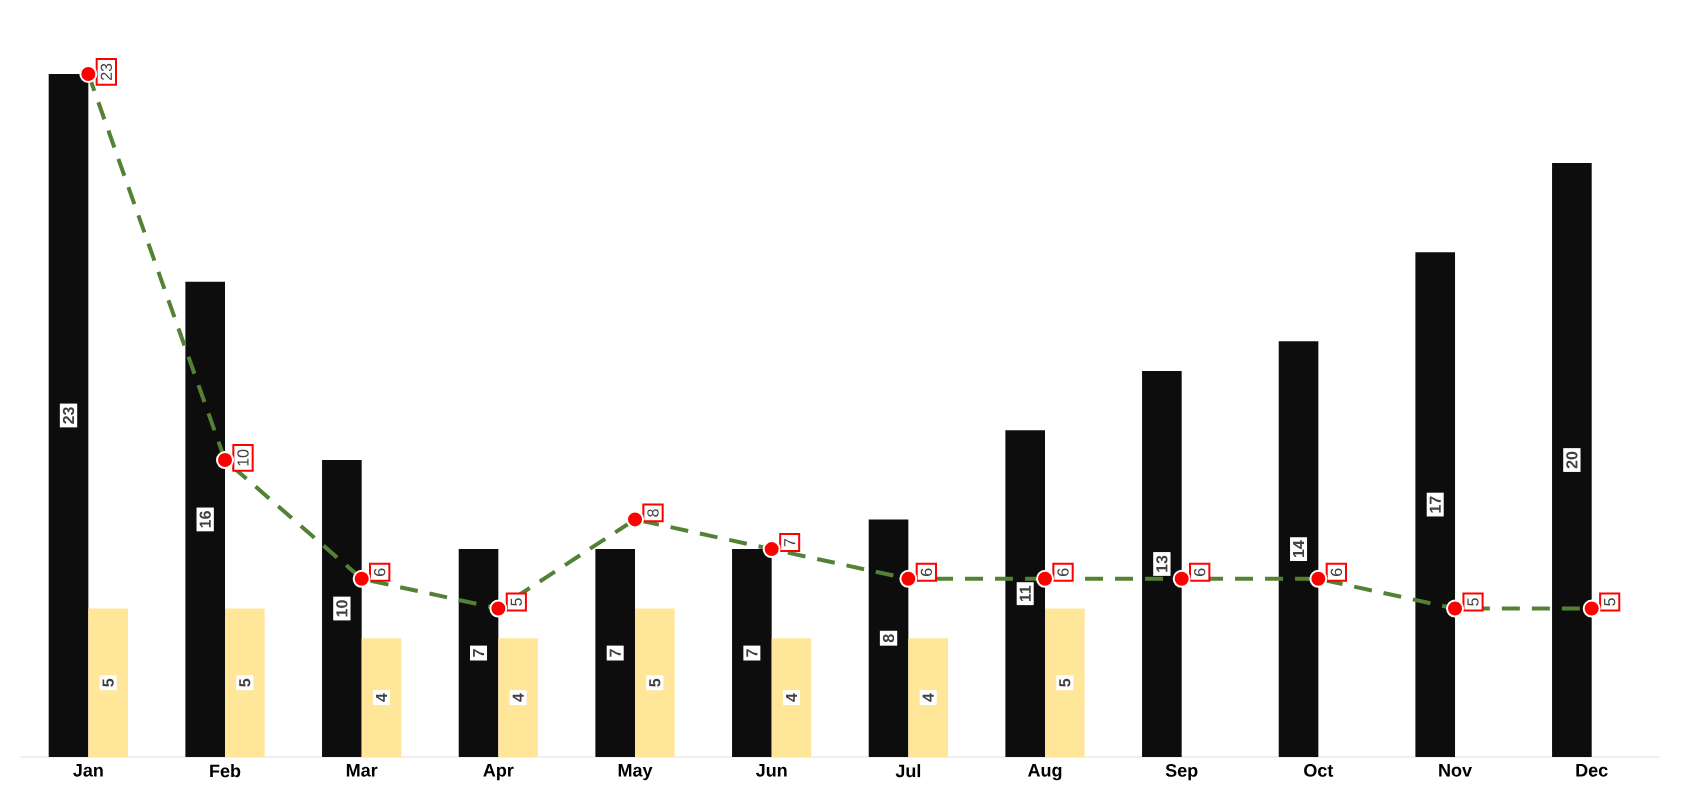 This screenshot has width=1684, height=797. What do you see at coordinates (225, 771) in the screenshot?
I see `x-tick-label: Feb` at bounding box center [225, 771].